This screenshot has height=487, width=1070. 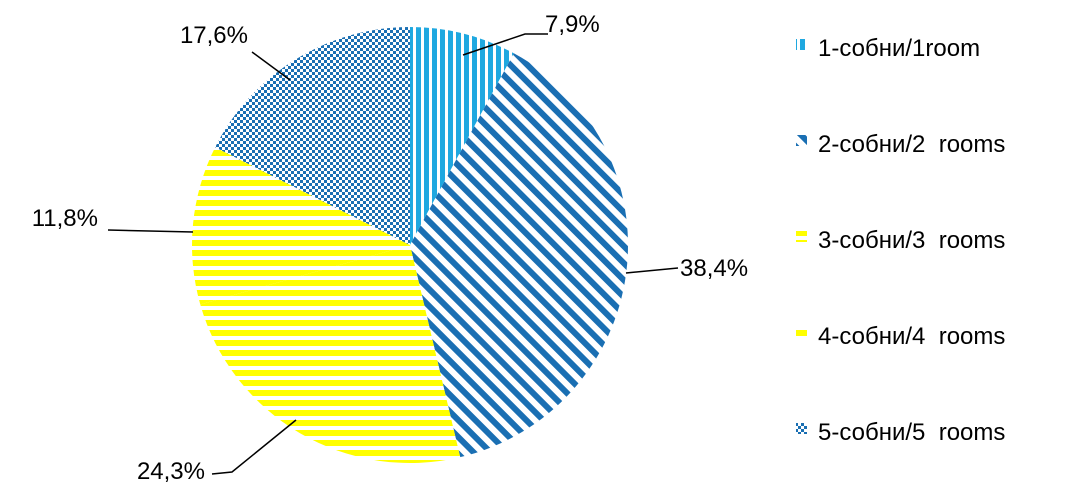 I want to click on data-label-2: 38,4%, so click(x=714, y=268).